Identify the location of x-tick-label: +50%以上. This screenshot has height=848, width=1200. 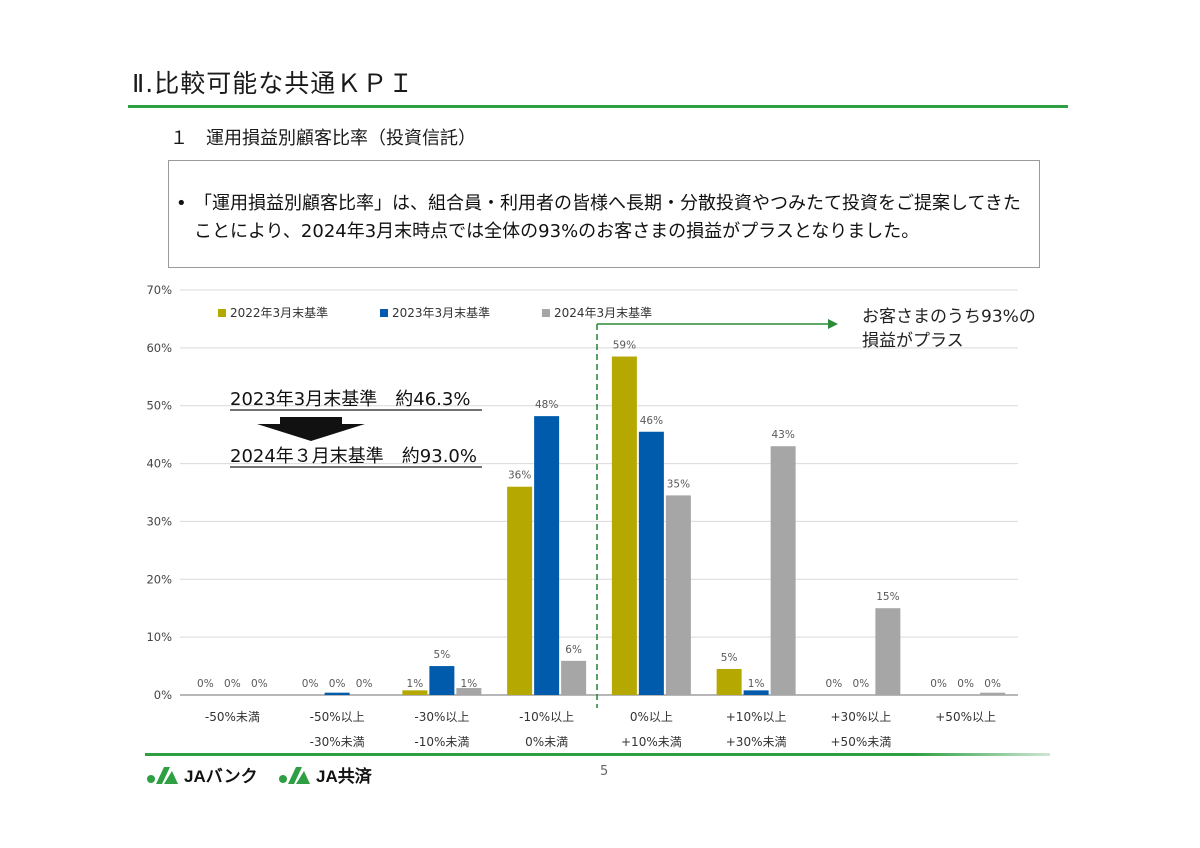
(965, 717).